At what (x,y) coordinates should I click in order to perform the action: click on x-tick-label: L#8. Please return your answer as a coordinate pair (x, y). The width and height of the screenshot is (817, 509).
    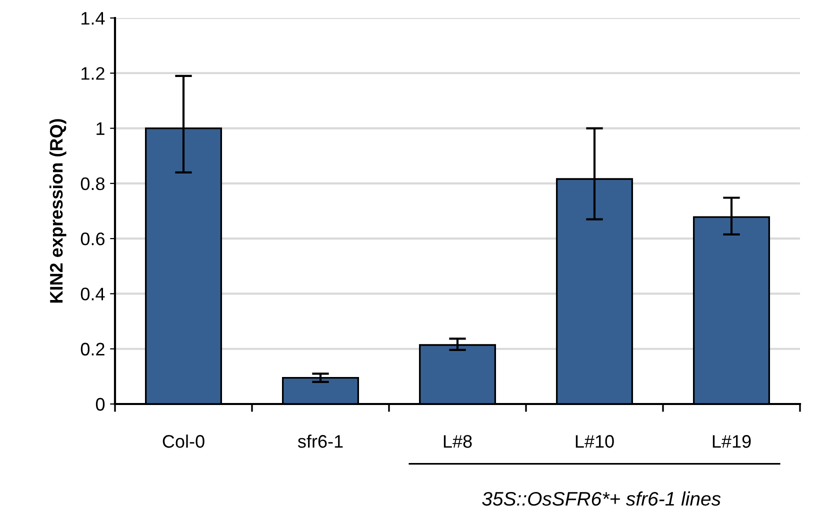
    Looking at the image, I should click on (458, 441).